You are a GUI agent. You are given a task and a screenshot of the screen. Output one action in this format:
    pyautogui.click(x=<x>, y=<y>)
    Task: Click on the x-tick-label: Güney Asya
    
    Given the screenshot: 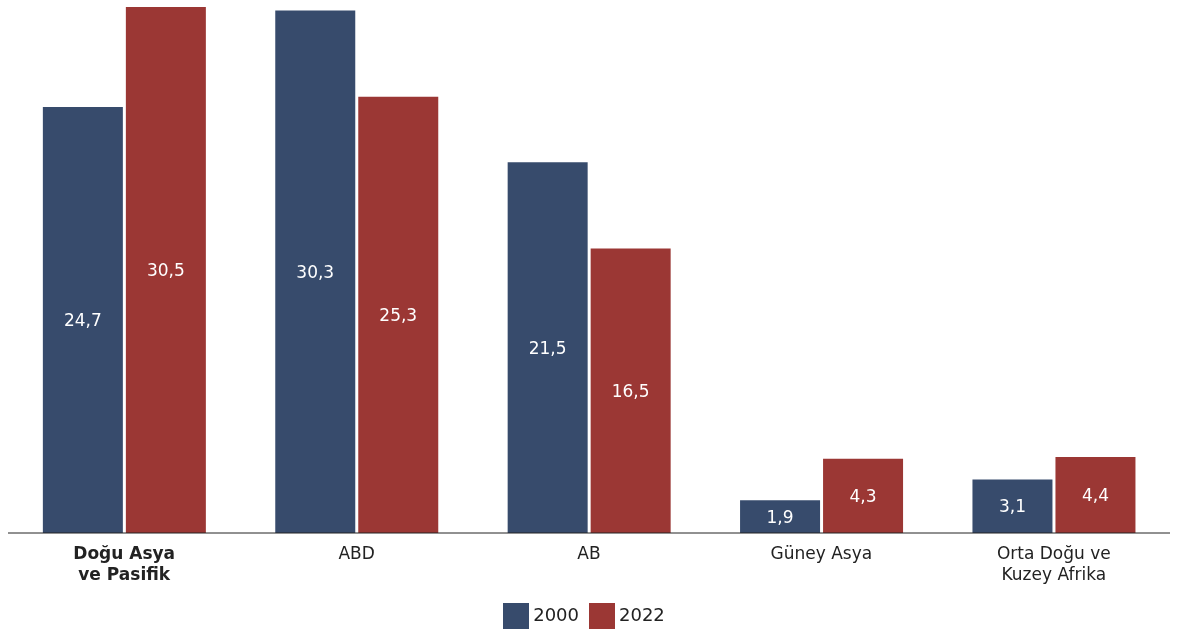 What is the action you would take?
    pyautogui.click(x=821, y=553)
    